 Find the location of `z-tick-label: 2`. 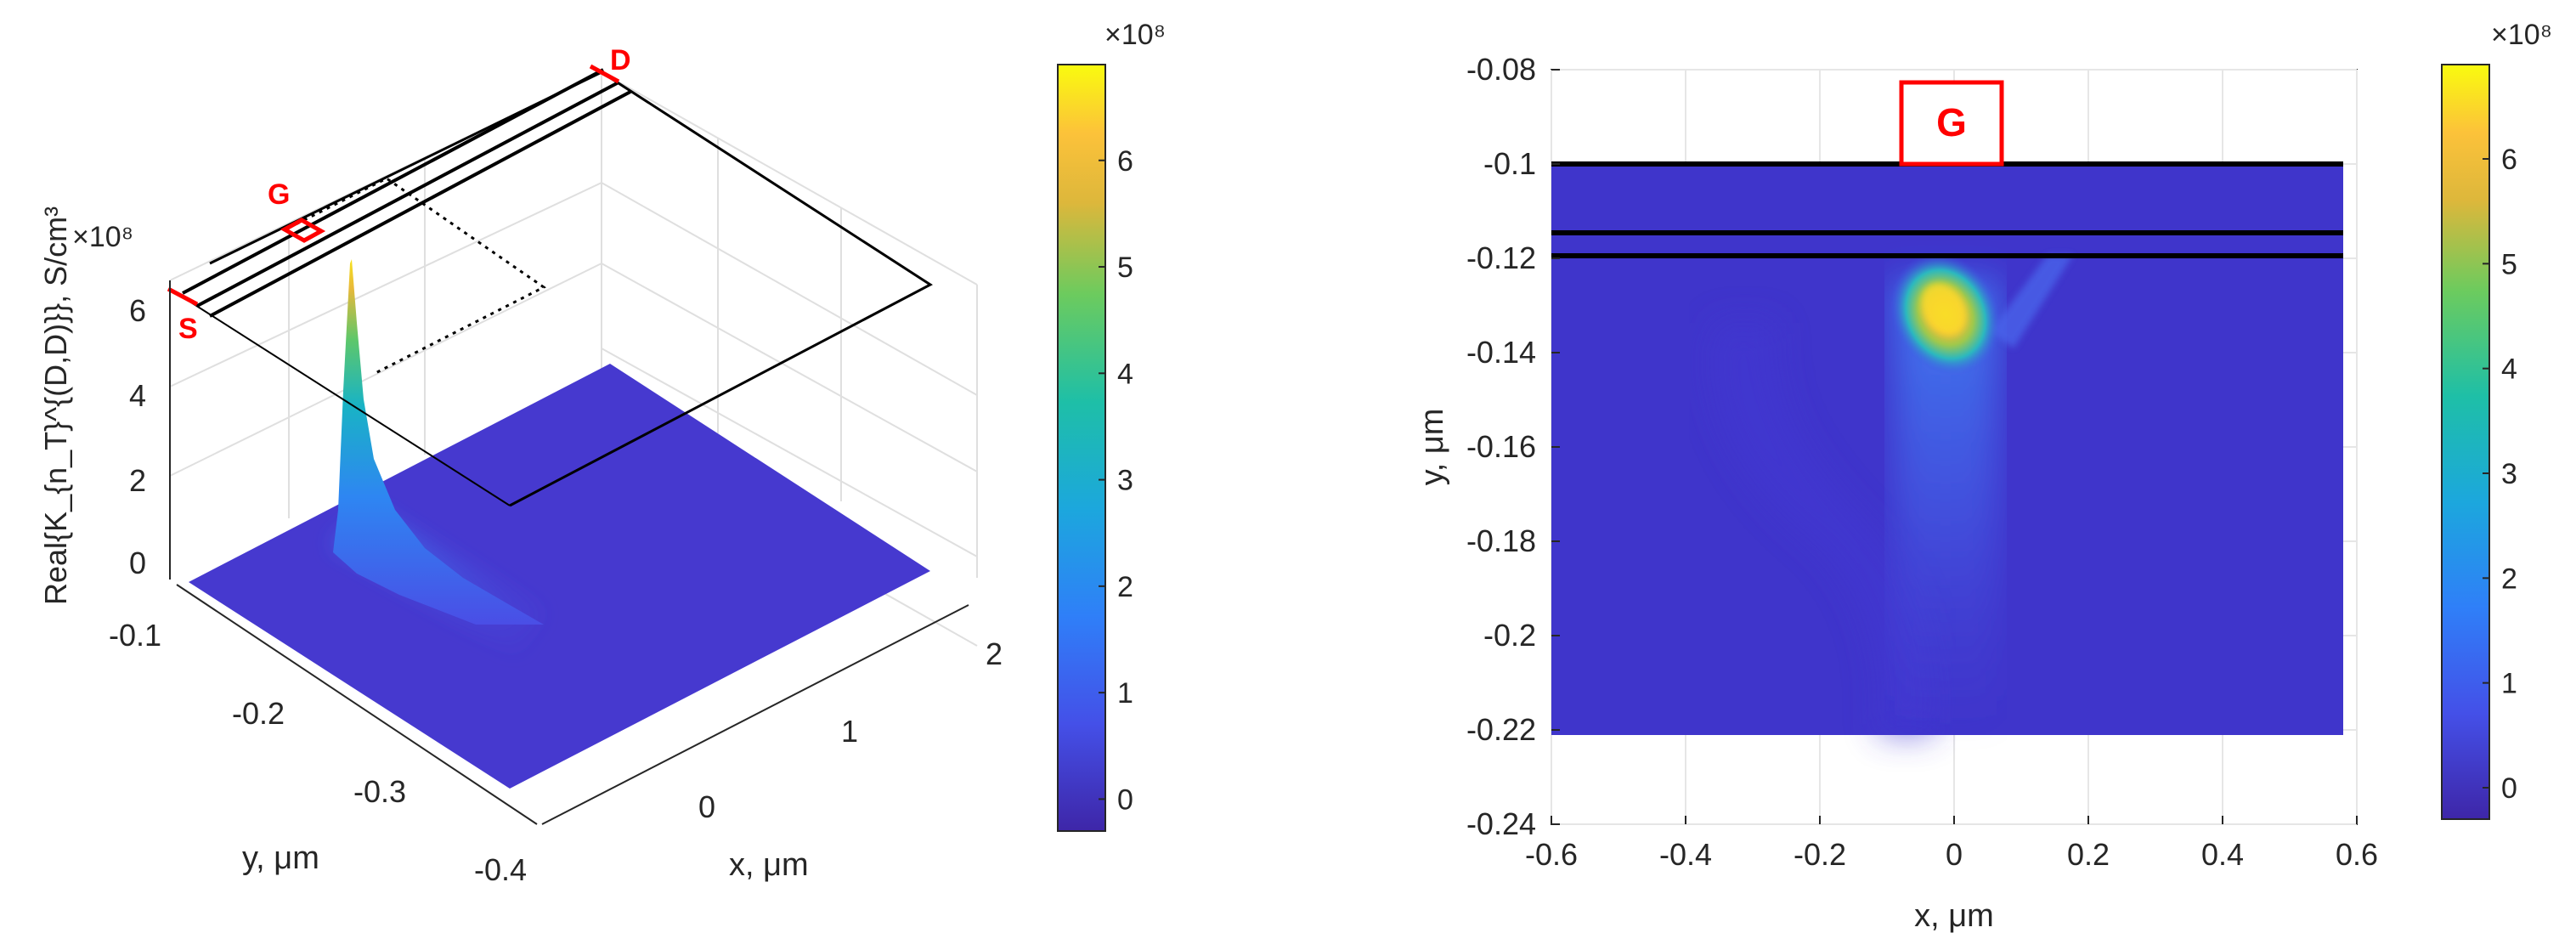

z-tick-label: 2 is located at coordinates (137, 480).